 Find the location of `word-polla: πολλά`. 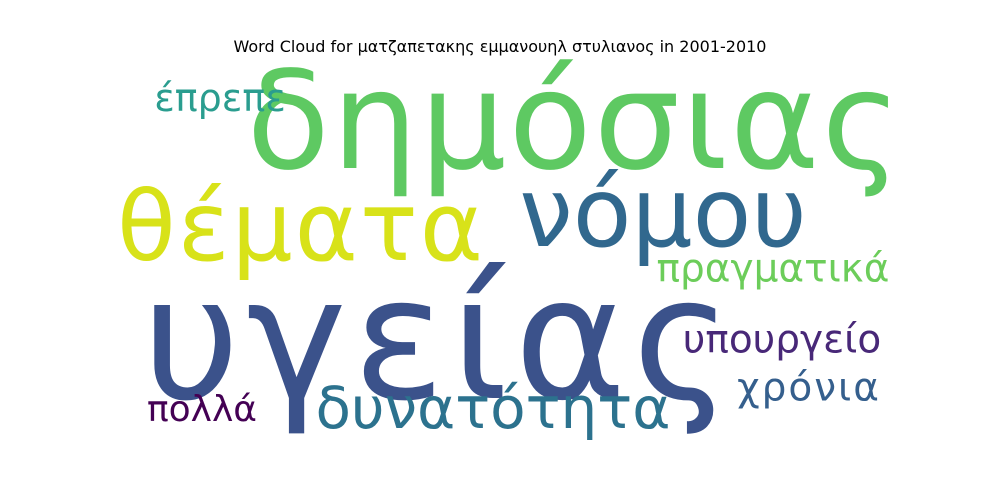

word-polla: πολλά is located at coordinates (202, 409).